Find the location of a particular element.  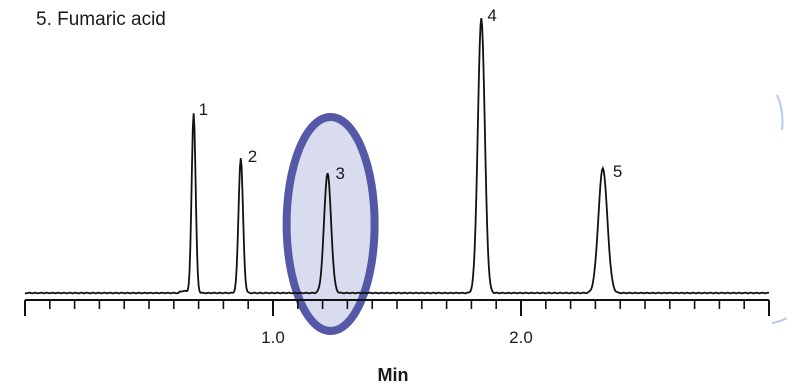

peak-label: 2 is located at coordinates (252, 156).